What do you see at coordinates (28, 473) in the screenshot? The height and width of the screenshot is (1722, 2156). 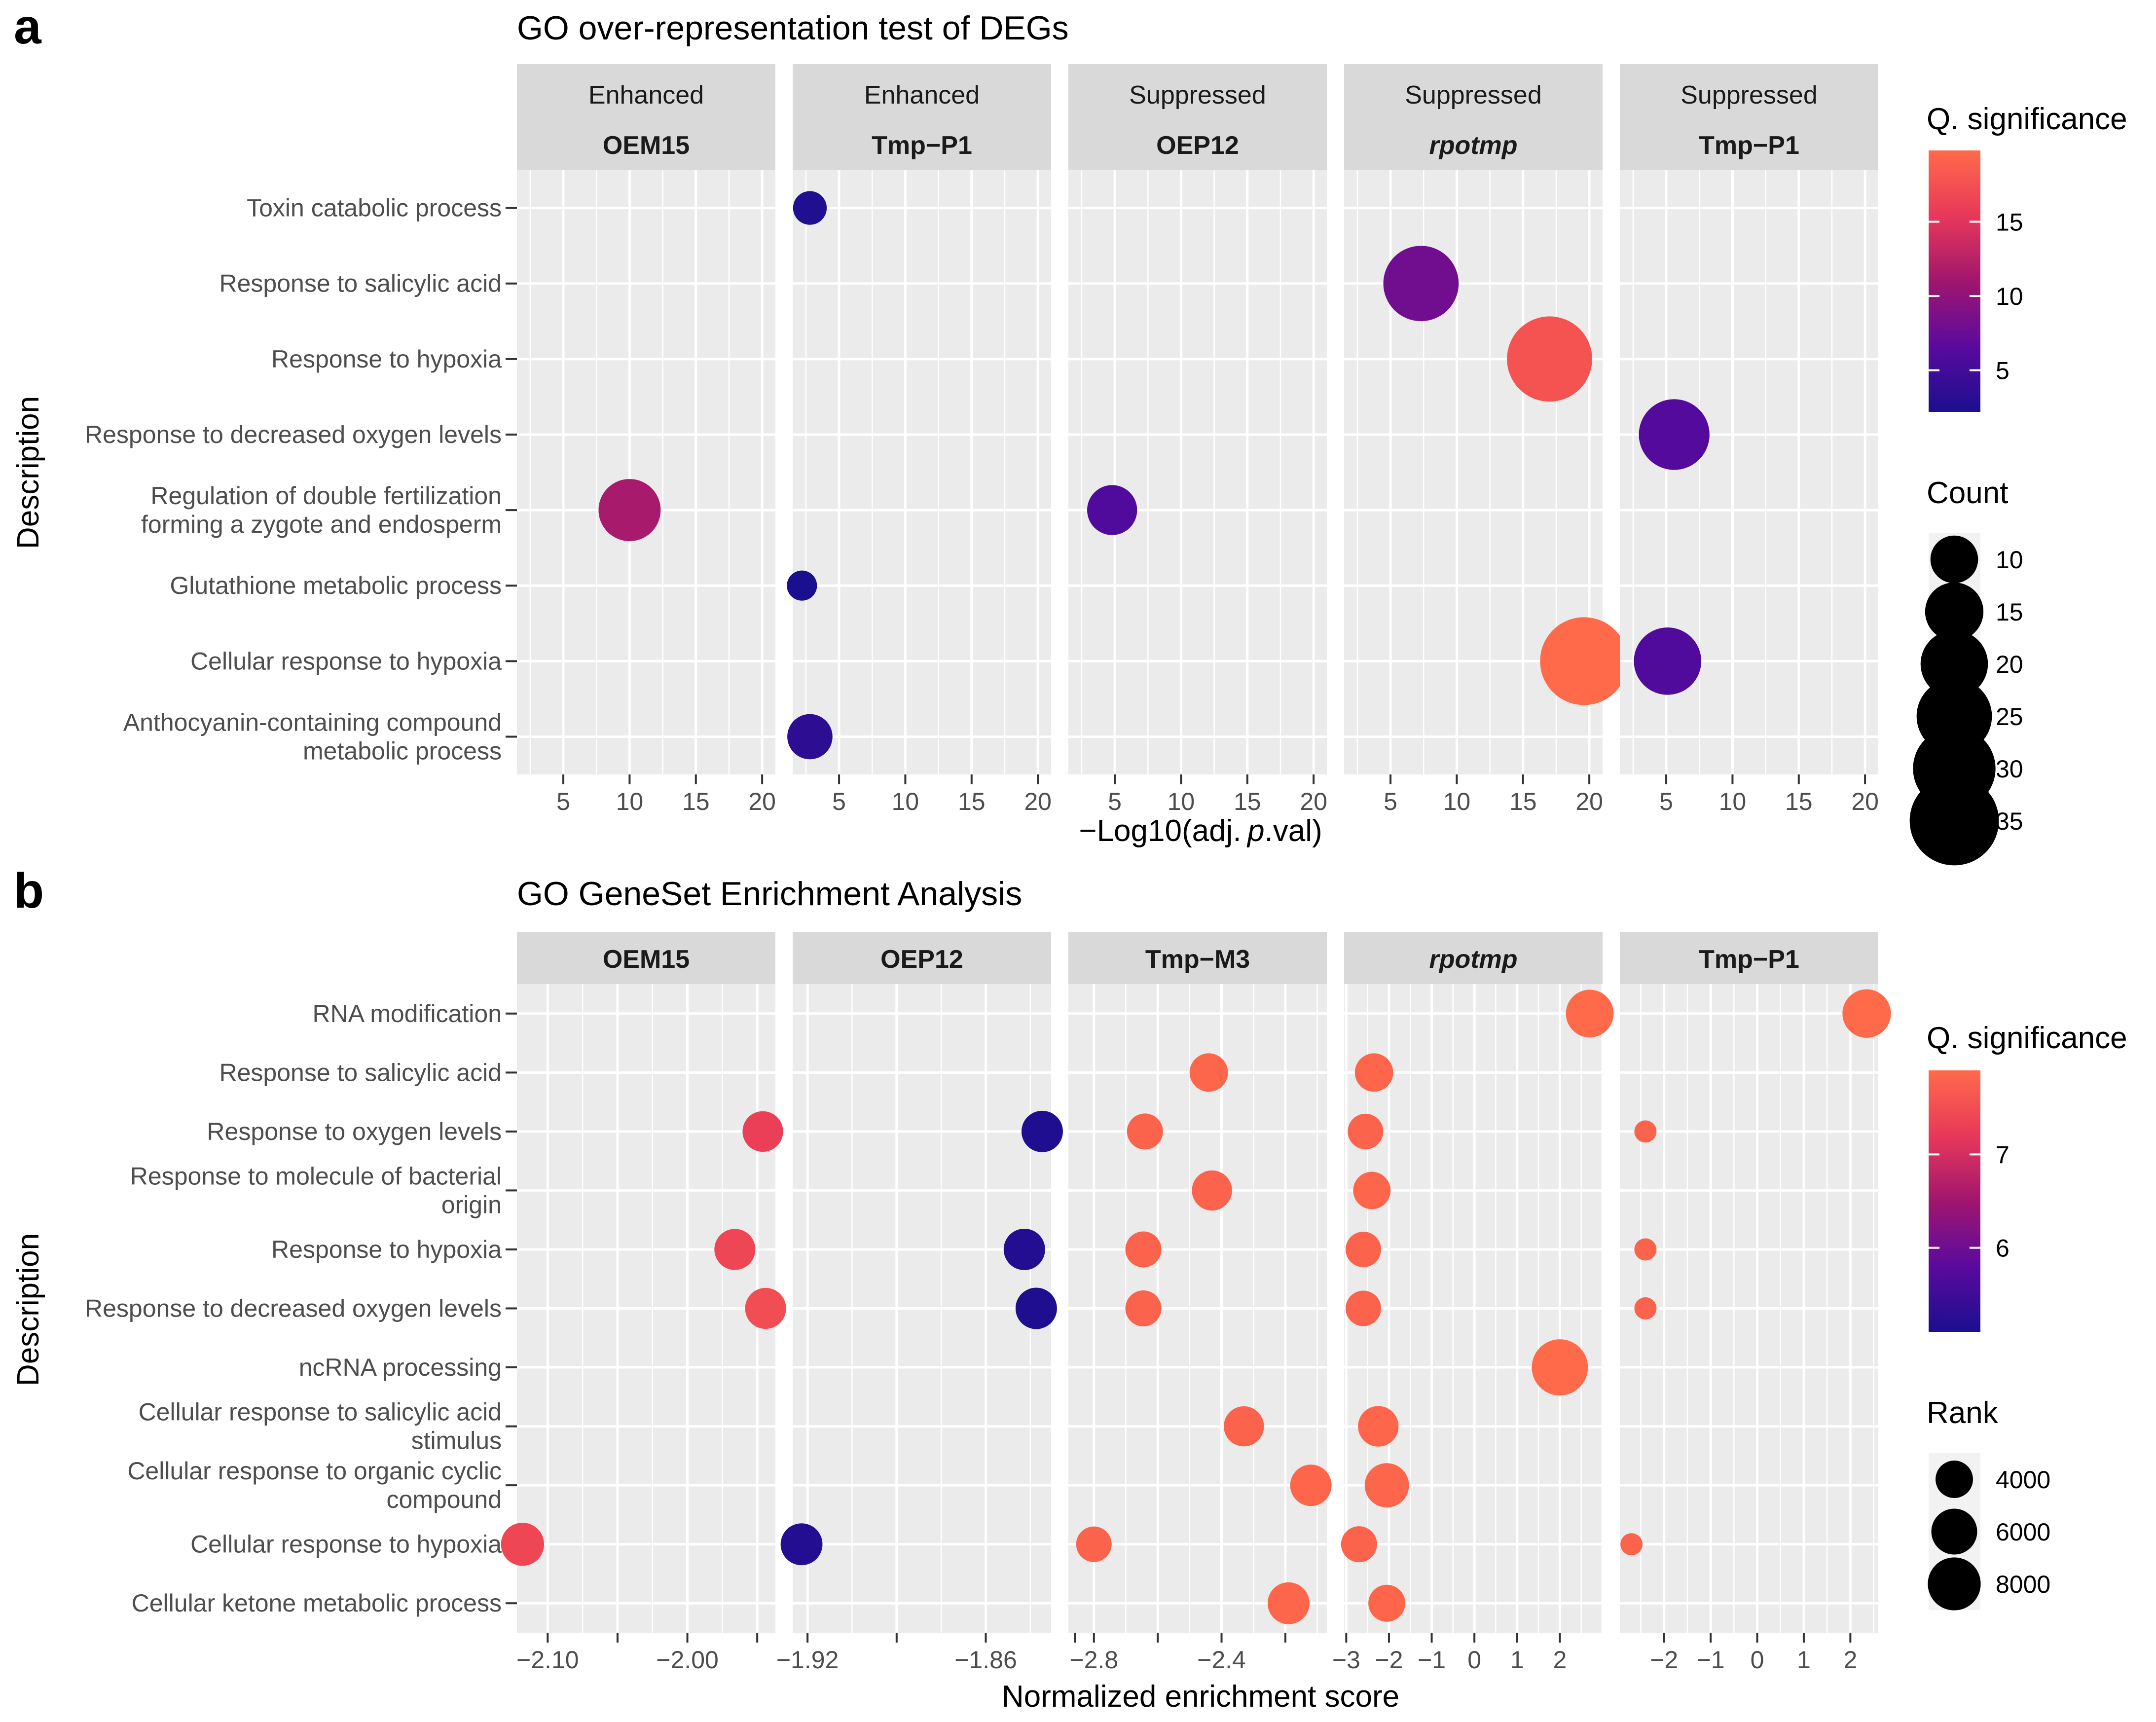 I see `panel-a-ylabel: Description` at bounding box center [28, 473].